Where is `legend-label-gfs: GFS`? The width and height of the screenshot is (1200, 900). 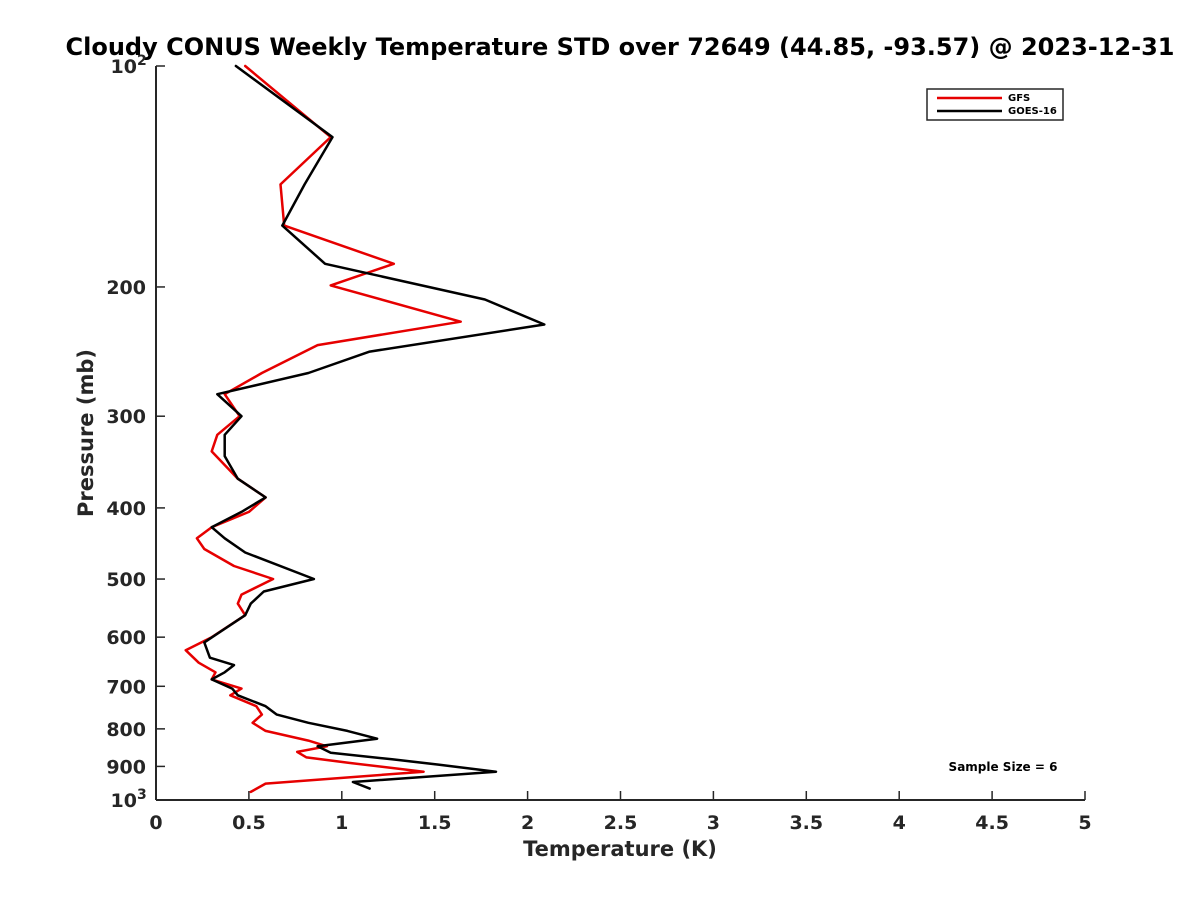
legend-label-gfs: GFS is located at coordinates (1019, 98).